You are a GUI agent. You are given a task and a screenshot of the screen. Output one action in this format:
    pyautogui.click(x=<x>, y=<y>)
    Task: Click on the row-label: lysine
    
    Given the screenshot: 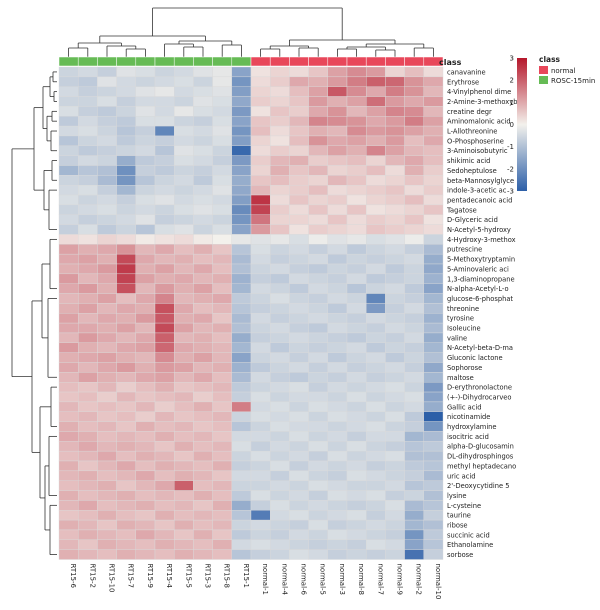 What is the action you would take?
    pyautogui.click(x=457, y=496)
    